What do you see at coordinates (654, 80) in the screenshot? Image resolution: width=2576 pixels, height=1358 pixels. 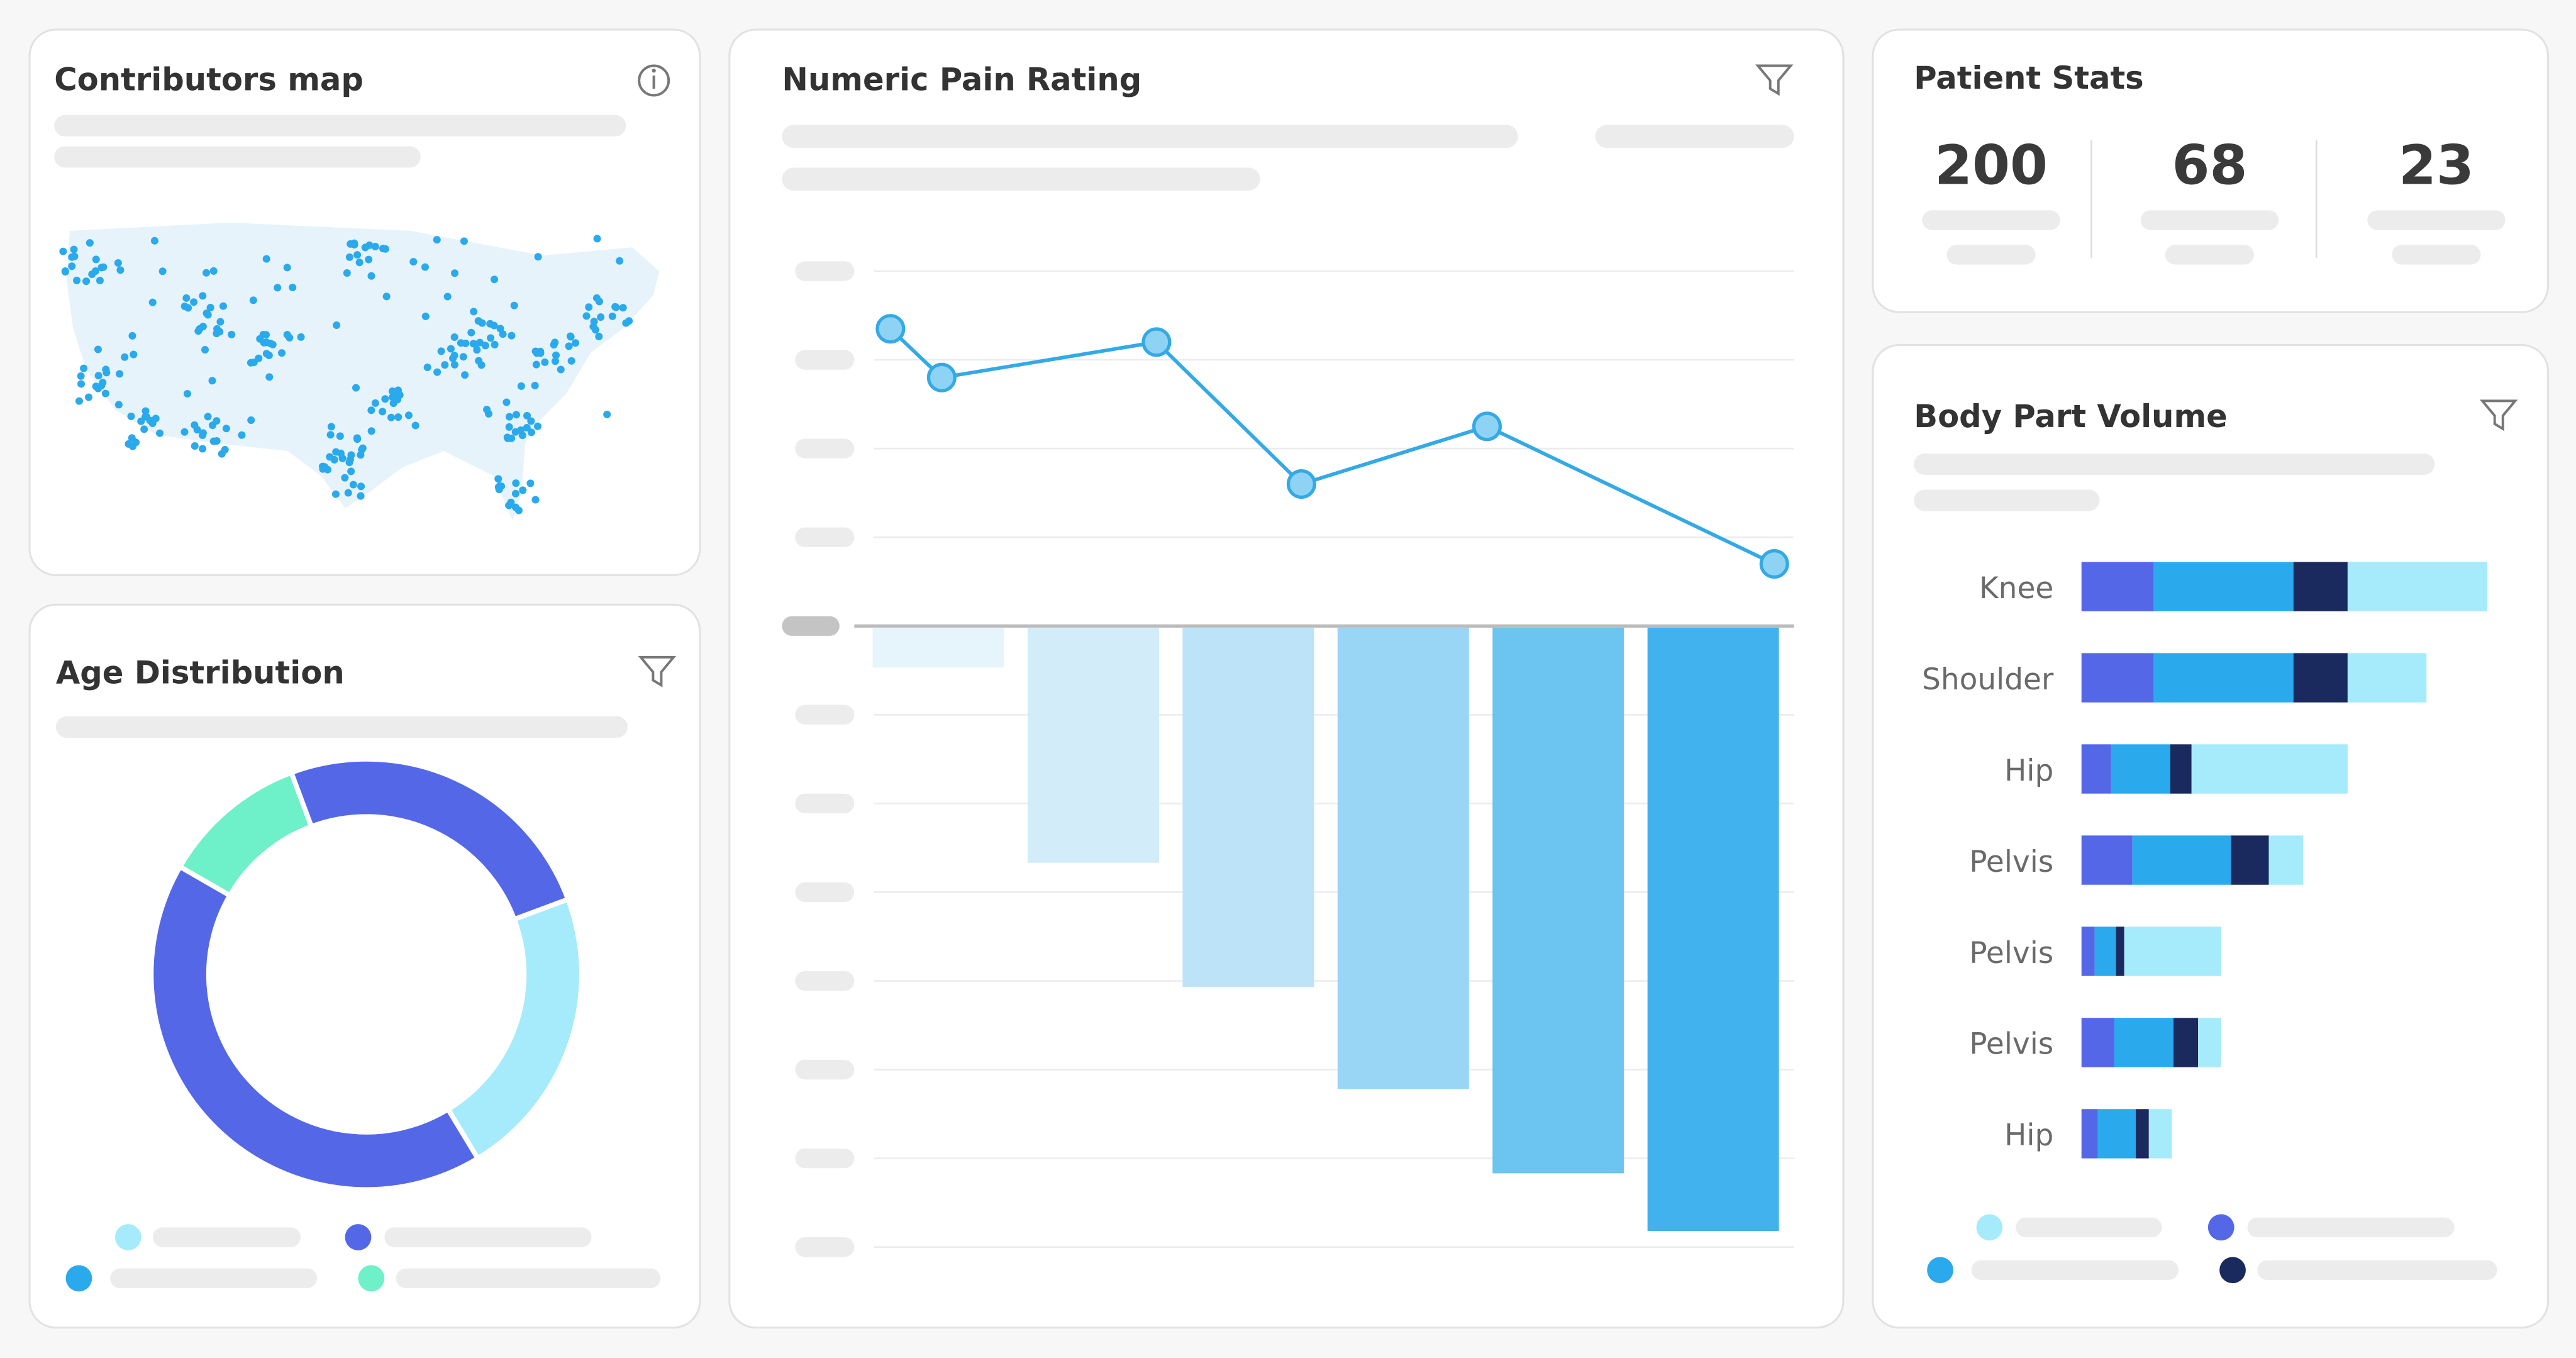 I see `info-icon` at bounding box center [654, 80].